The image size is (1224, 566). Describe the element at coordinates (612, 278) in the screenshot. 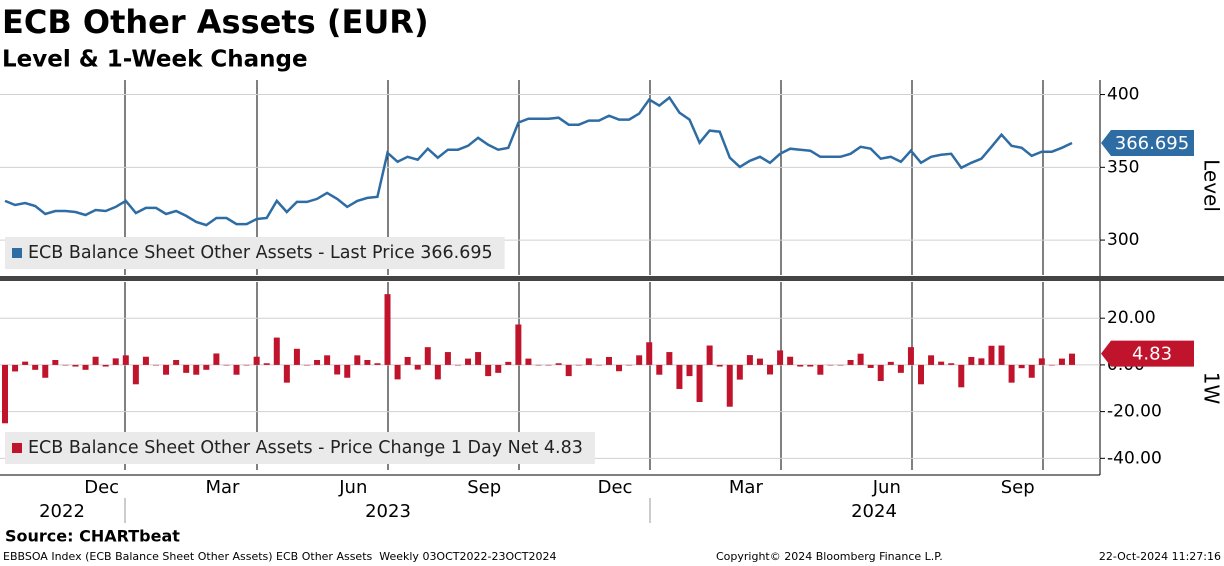

I see `panel-divider` at that location.